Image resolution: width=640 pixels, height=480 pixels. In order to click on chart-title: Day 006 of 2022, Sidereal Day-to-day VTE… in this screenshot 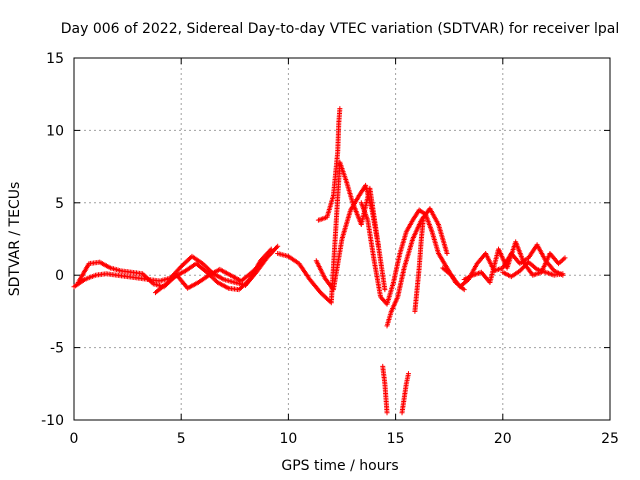, I will do `click(340, 29)`.